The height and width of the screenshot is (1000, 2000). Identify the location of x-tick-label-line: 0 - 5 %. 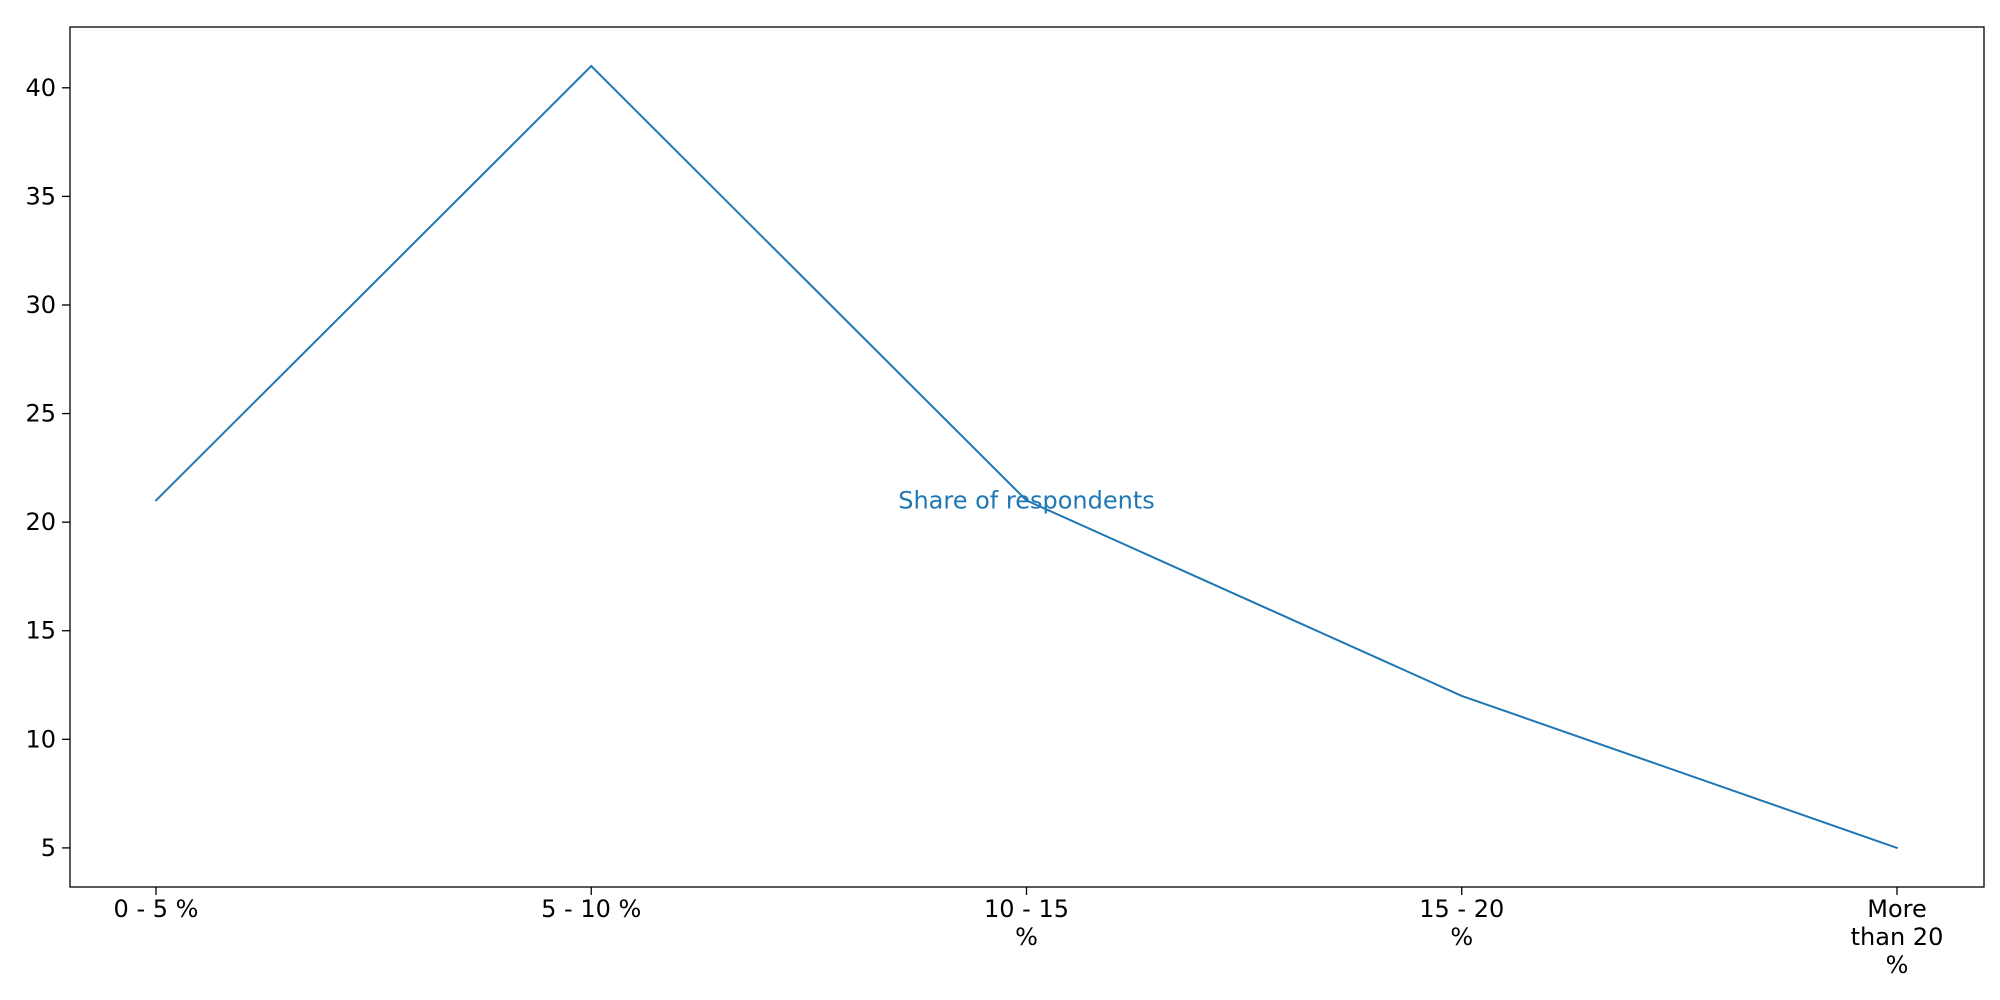
(156, 909).